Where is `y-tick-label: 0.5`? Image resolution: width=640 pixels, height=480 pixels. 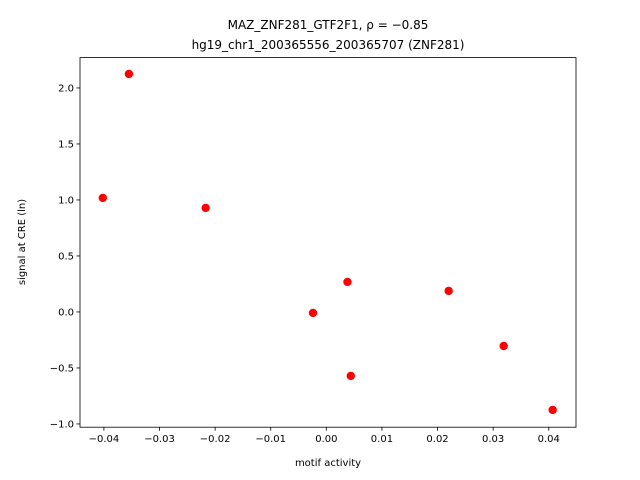
y-tick-label: 0.5 is located at coordinates (66, 256).